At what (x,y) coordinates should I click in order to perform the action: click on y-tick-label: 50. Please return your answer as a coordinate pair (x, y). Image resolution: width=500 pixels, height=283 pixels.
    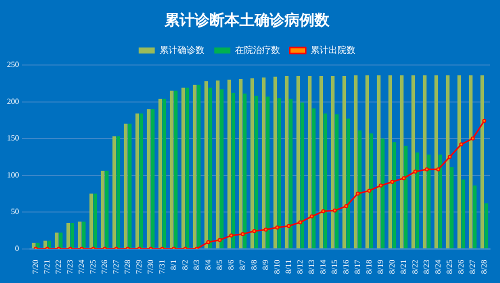
    Looking at the image, I should click on (15, 211).